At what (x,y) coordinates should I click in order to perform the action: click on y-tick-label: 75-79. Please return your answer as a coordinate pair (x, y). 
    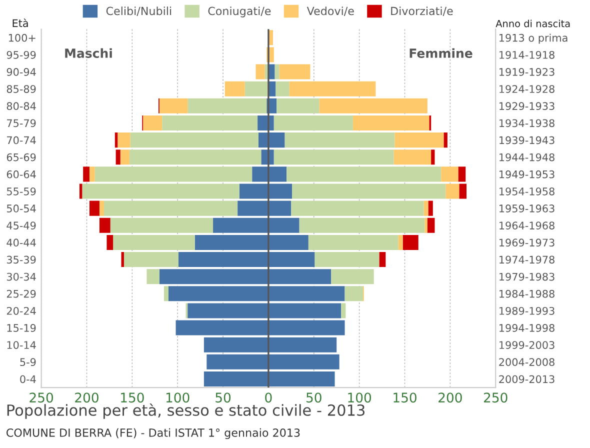
    Looking at the image, I should click on (21, 123).